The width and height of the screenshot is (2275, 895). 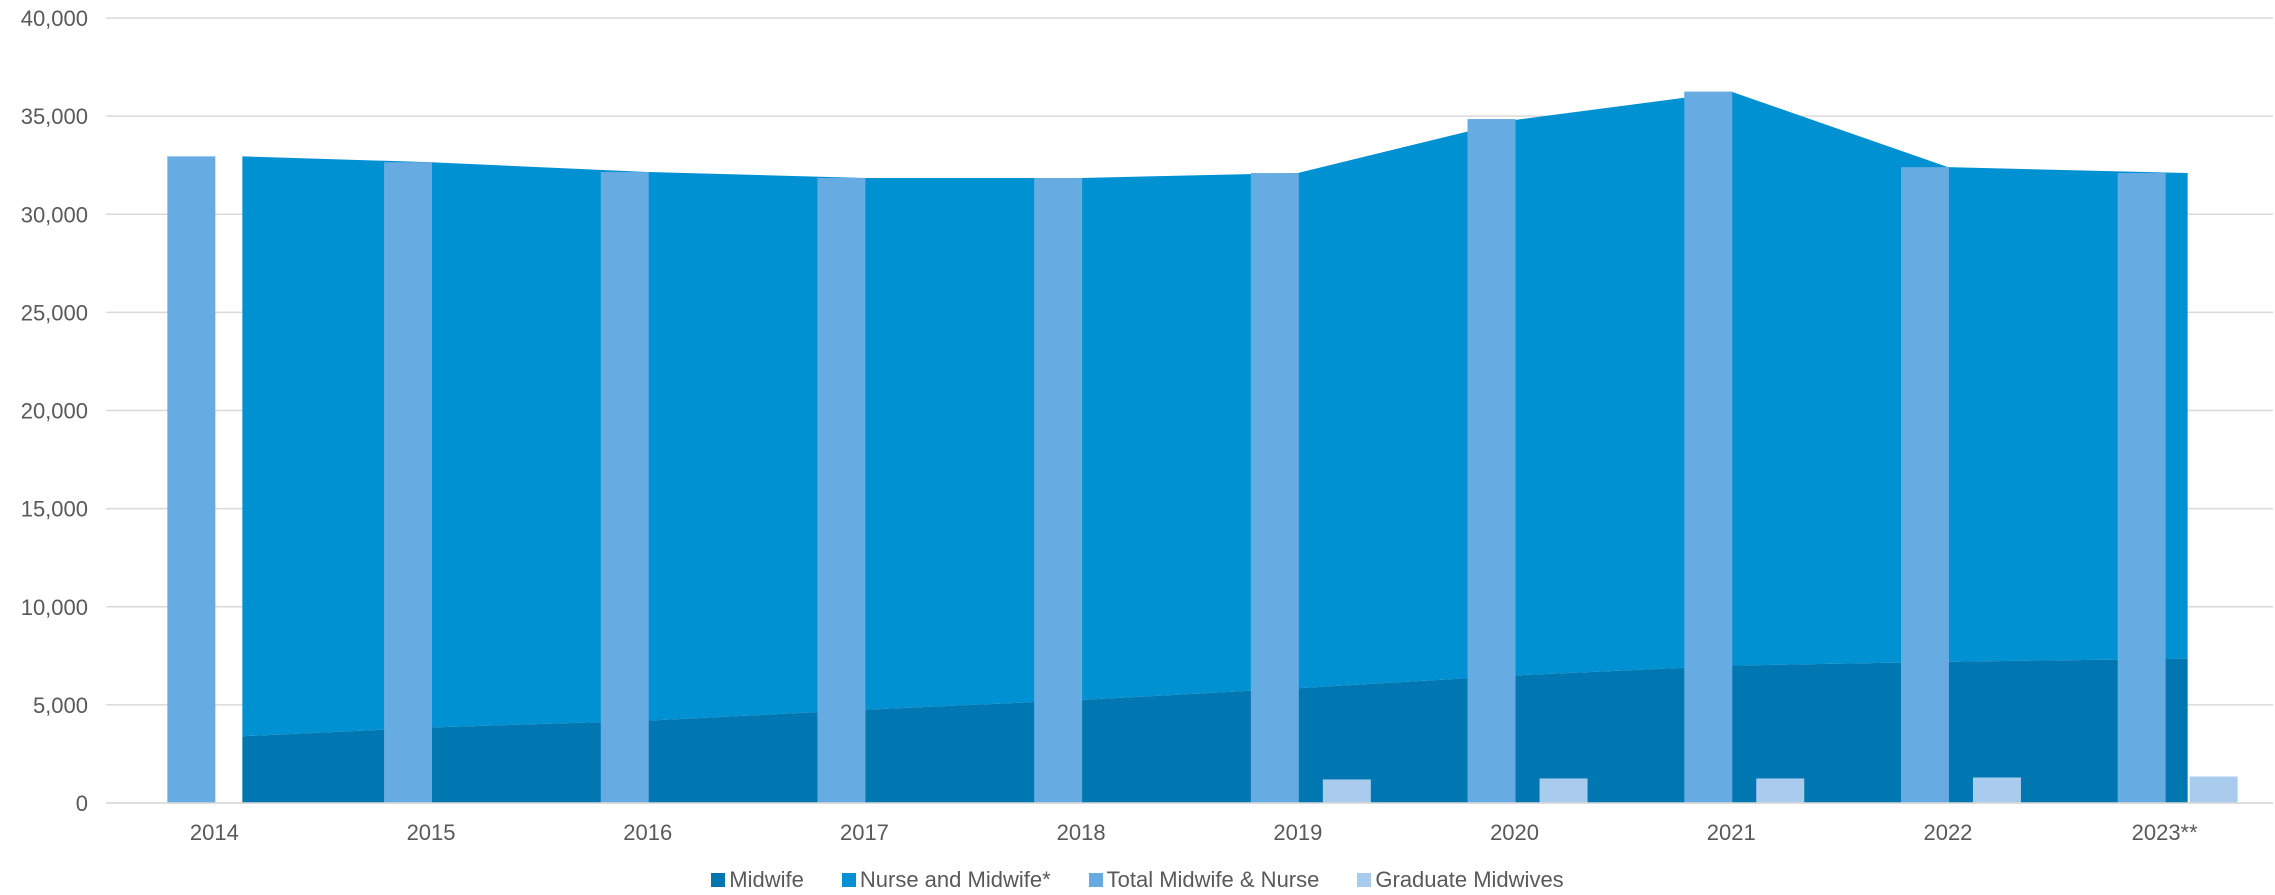 What do you see at coordinates (54, 411) in the screenshot?
I see `y-tick-label: 20,000` at bounding box center [54, 411].